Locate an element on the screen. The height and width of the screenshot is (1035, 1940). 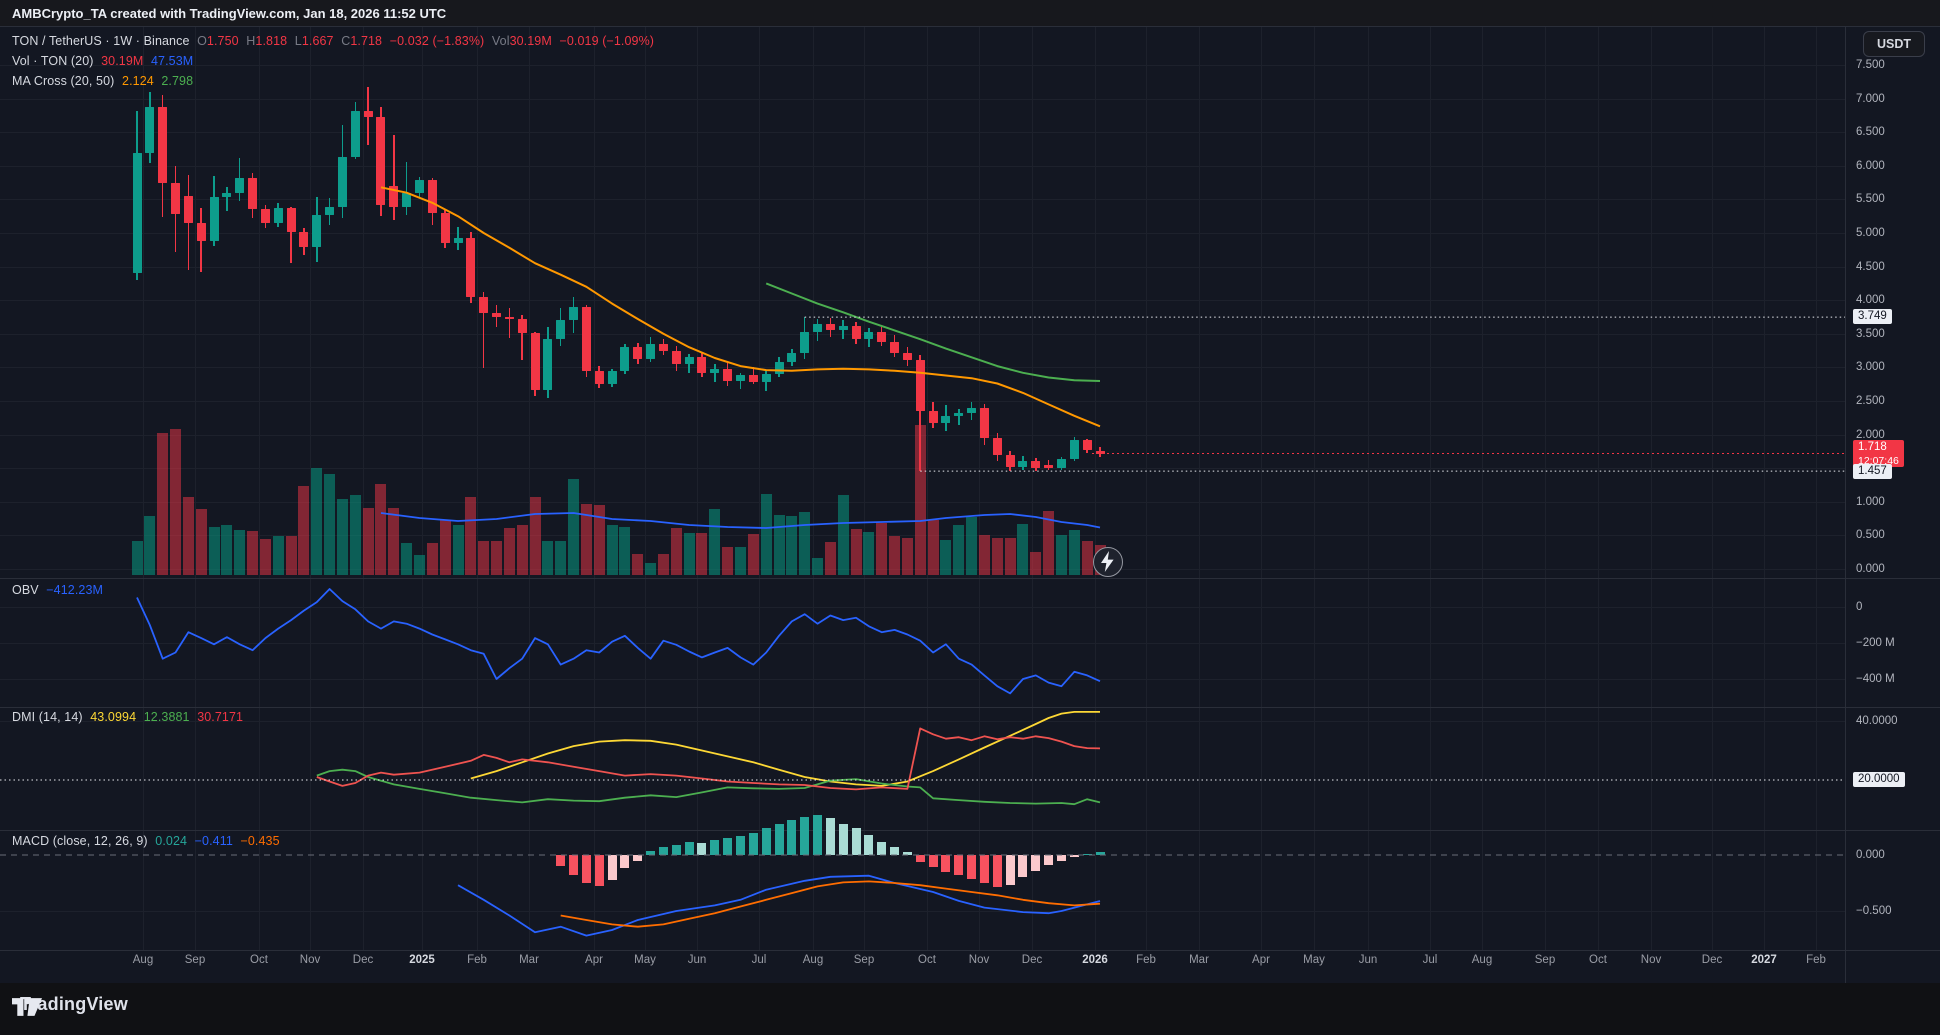
volume-indicator-title: Vol · TON (20) is located at coordinates (53, 61).